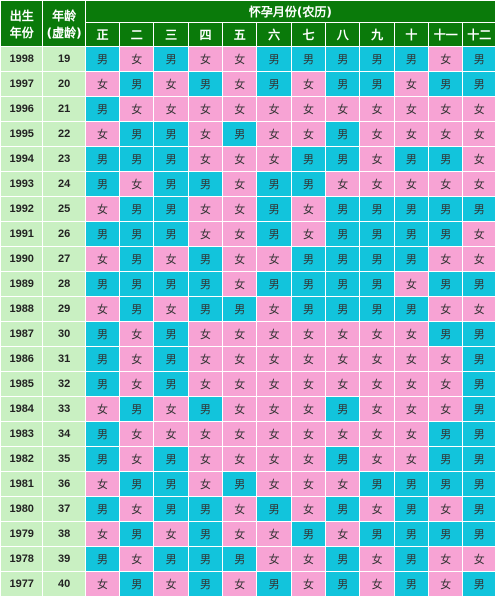 This screenshot has height=597, width=496. I want to click on birth-year-cell: 1995, so click(22, 134).